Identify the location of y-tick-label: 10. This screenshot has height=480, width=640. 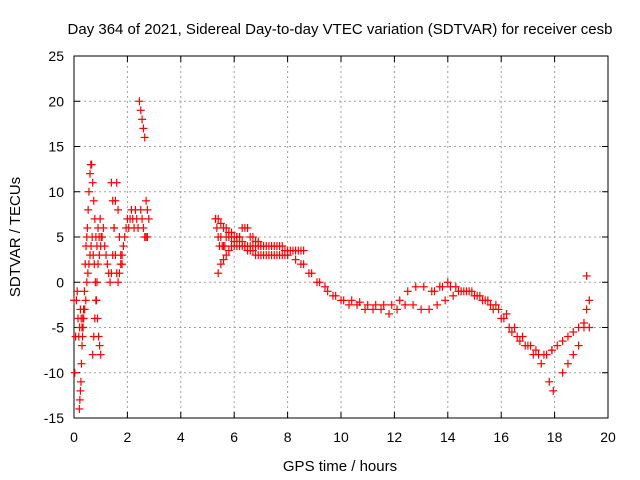
(56, 192).